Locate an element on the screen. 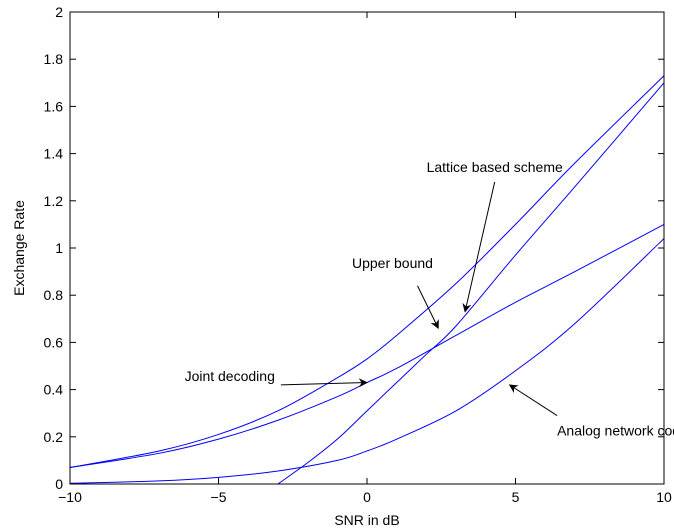 Image resolution: width=674 pixels, height=531 pixels. y-tick-label: 1 is located at coordinates (59, 248).